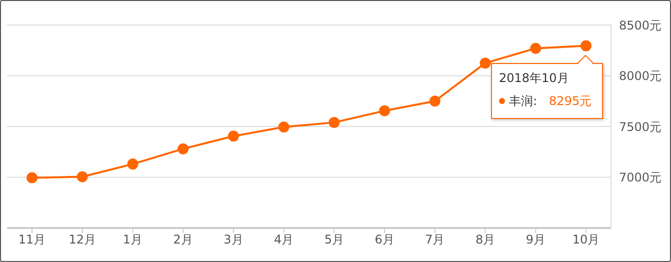  What do you see at coordinates (485, 239) in the screenshot?
I see `x-tick-label: 8月` at bounding box center [485, 239].